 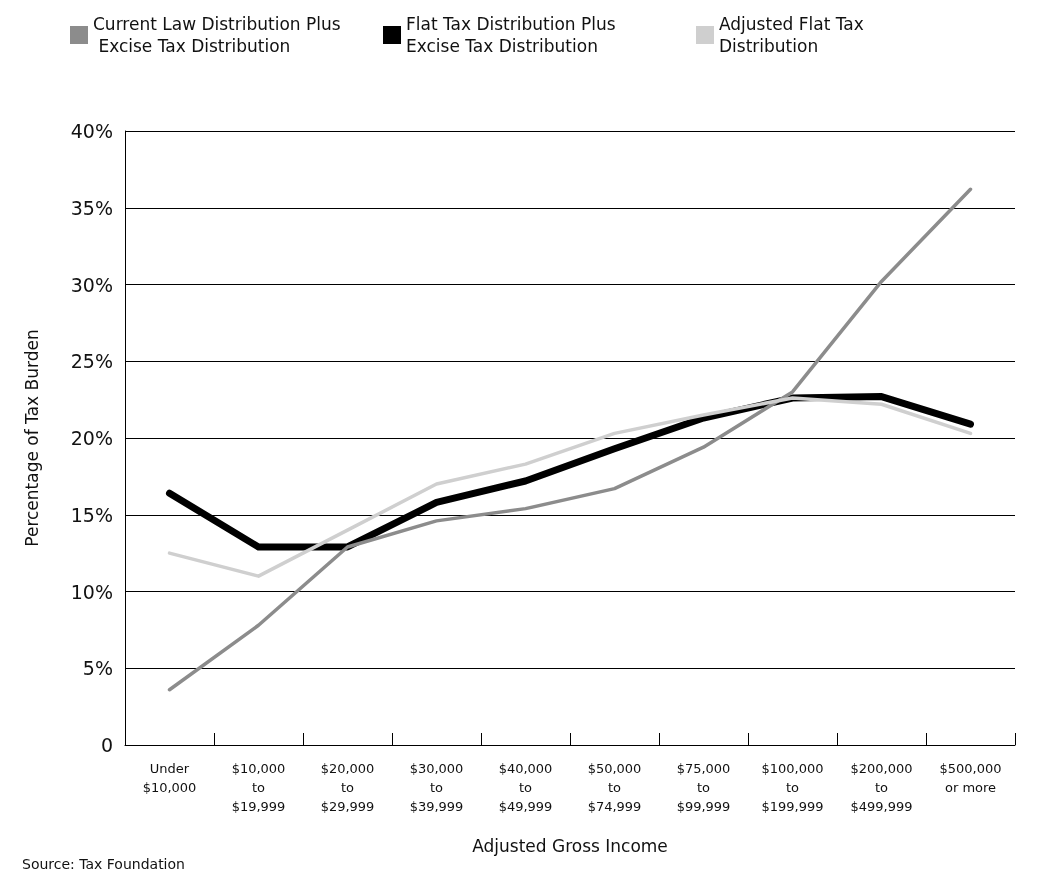 I want to click on legend-label: Adjusted Flat Tax Distribution, so click(x=794, y=35).